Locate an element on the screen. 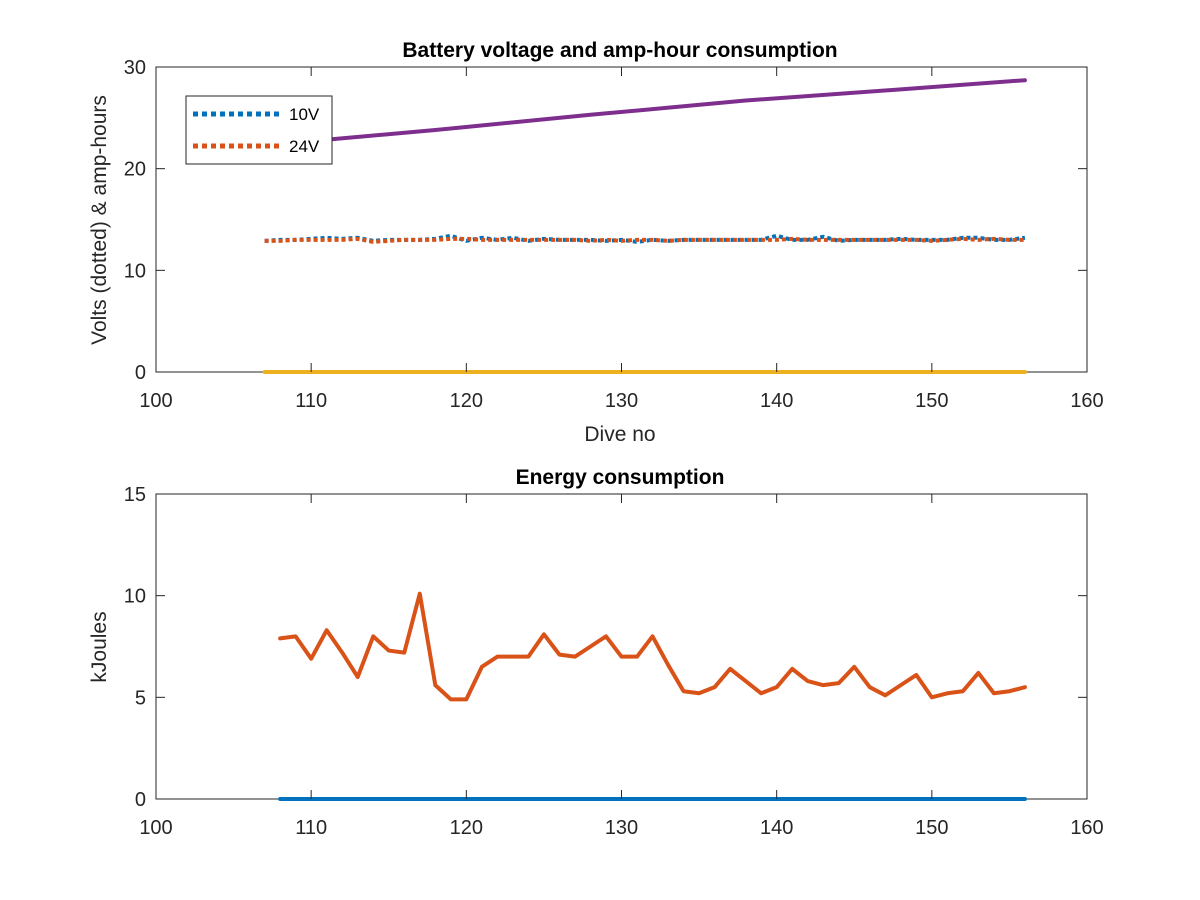 The height and width of the screenshot is (900, 1200). energy-plot-y-tick-label: 5 is located at coordinates (140, 698).